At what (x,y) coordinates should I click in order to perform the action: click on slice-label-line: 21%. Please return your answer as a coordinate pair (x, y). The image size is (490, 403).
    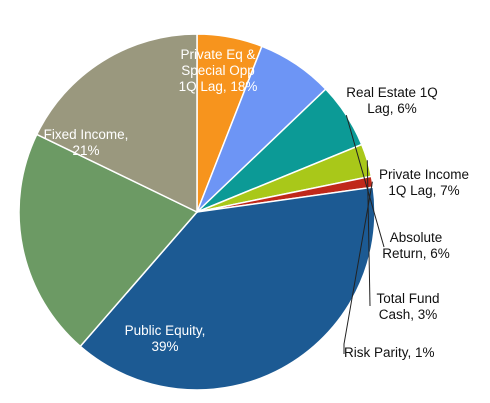
    Looking at the image, I should click on (85, 150).